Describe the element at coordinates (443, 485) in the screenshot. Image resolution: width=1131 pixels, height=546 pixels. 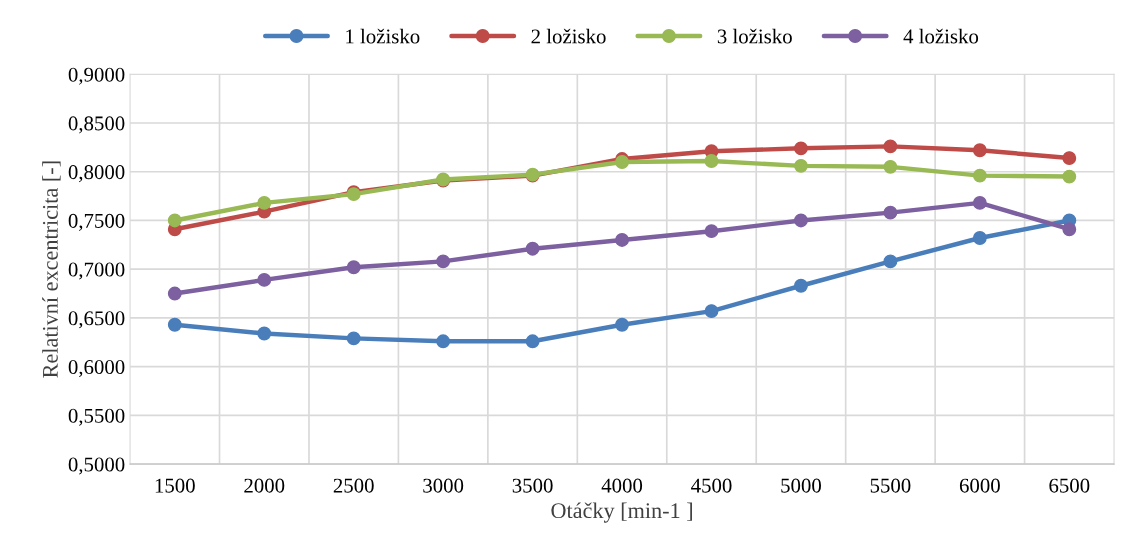
I see `x-tick-label: 3000` at that location.